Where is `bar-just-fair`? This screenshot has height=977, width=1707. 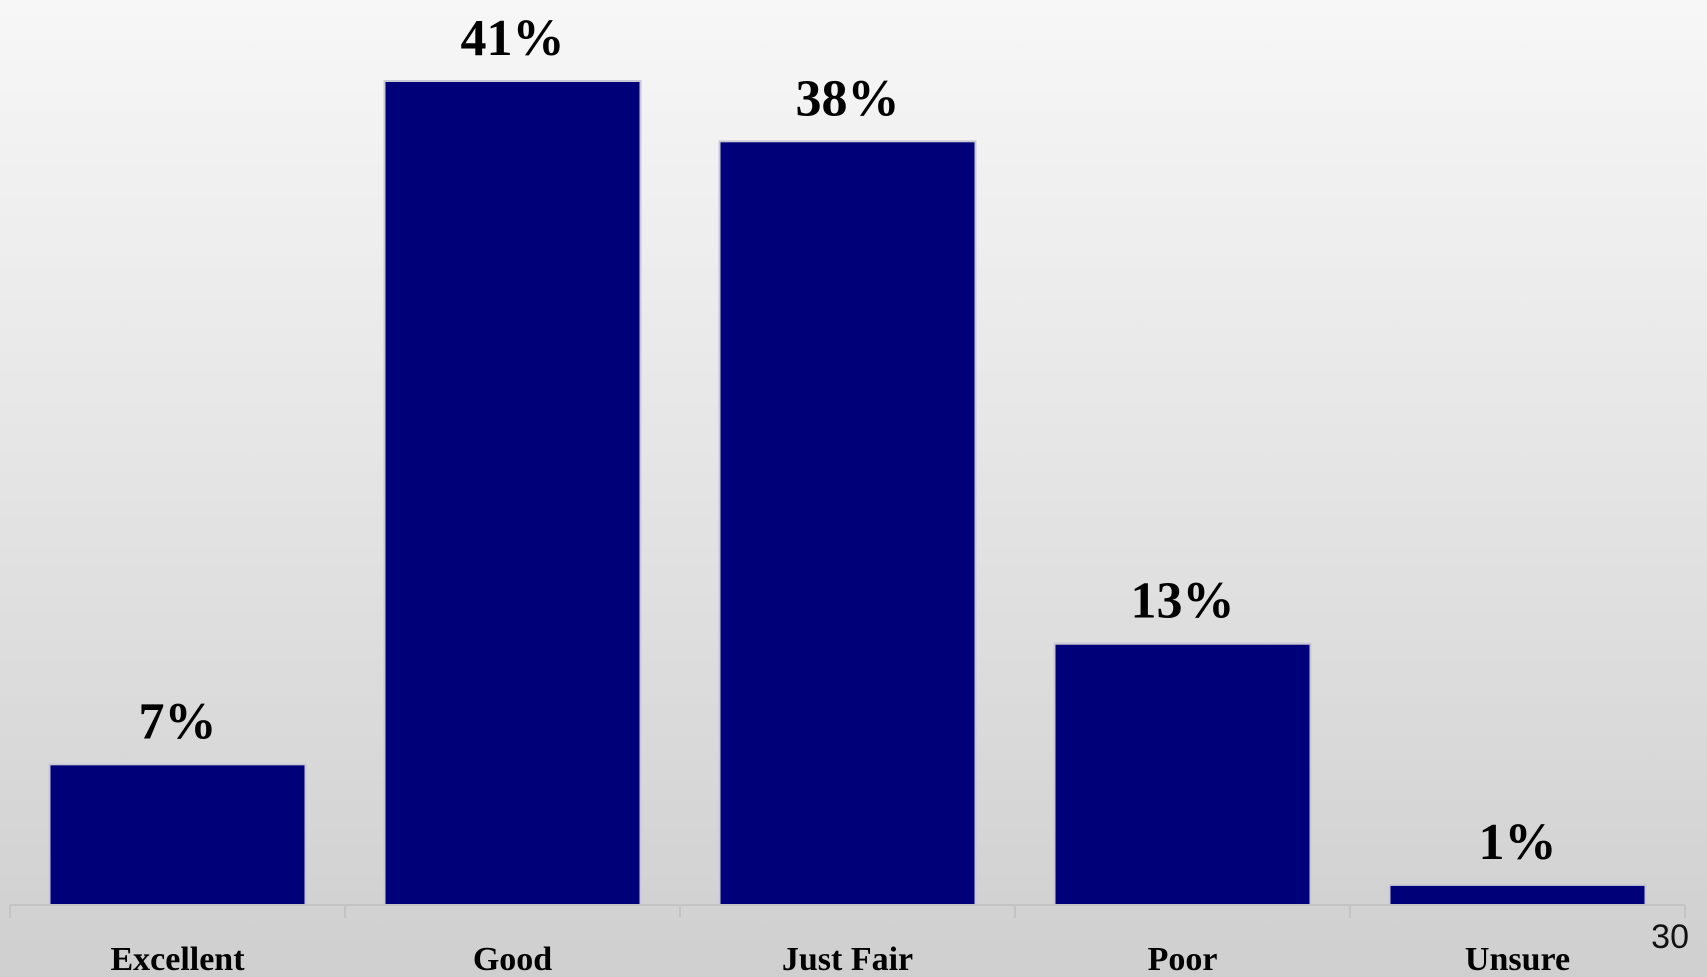 bar-just-fair is located at coordinates (847, 523).